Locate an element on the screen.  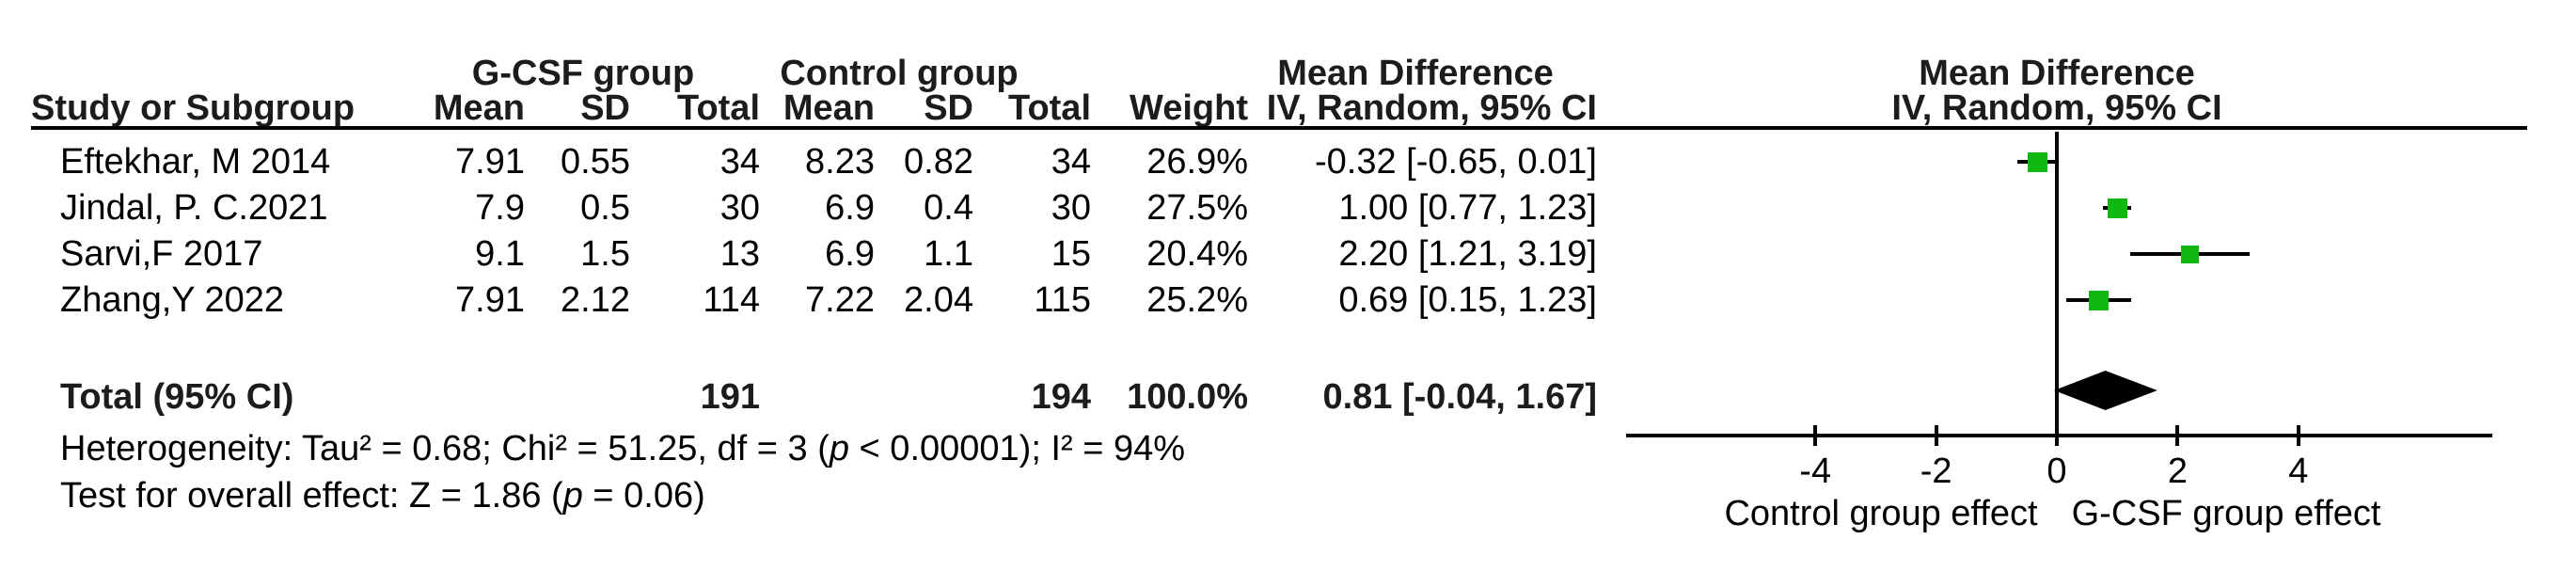
row-g2-sd: 0.4 is located at coordinates (948, 208).